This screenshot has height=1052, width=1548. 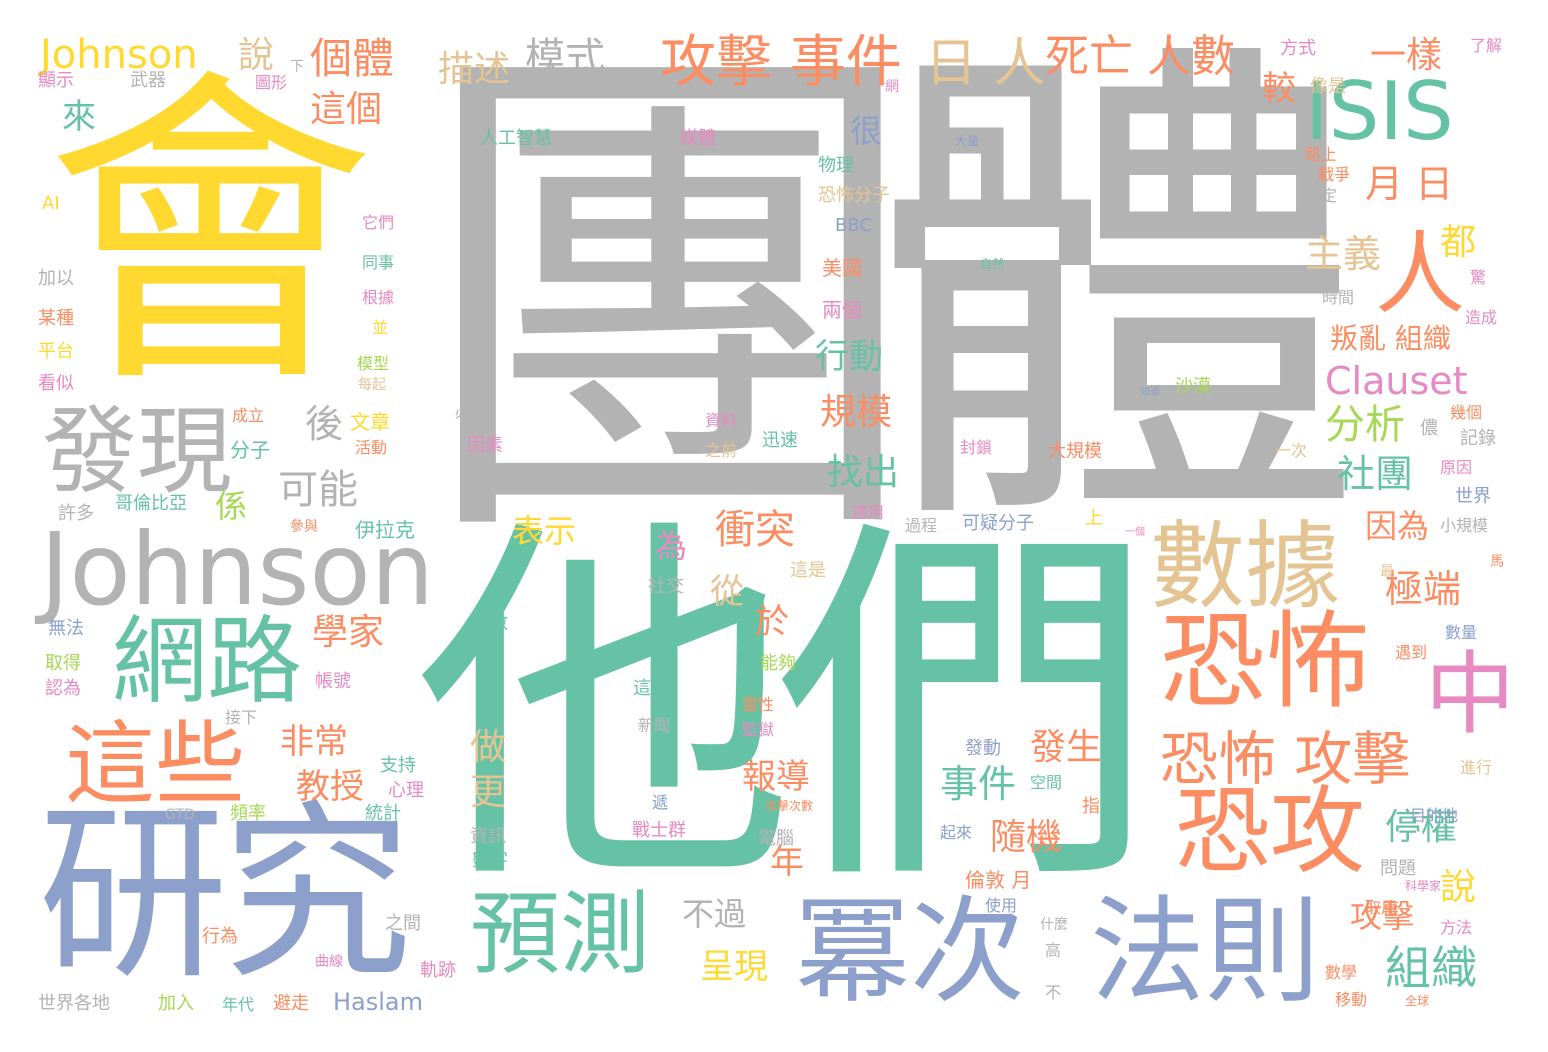 What do you see at coordinates (56, 383) in the screenshot?
I see `word-kansi: 看似` at bounding box center [56, 383].